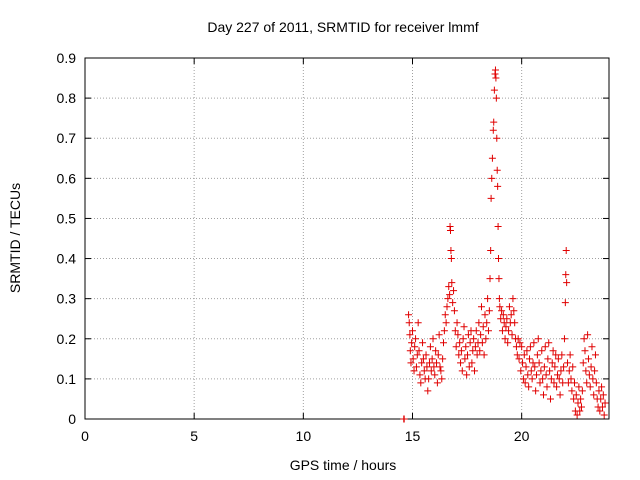 Image resolution: width=640 pixels, height=480 pixels. I want to click on x-tick-label: 0, so click(85, 436).